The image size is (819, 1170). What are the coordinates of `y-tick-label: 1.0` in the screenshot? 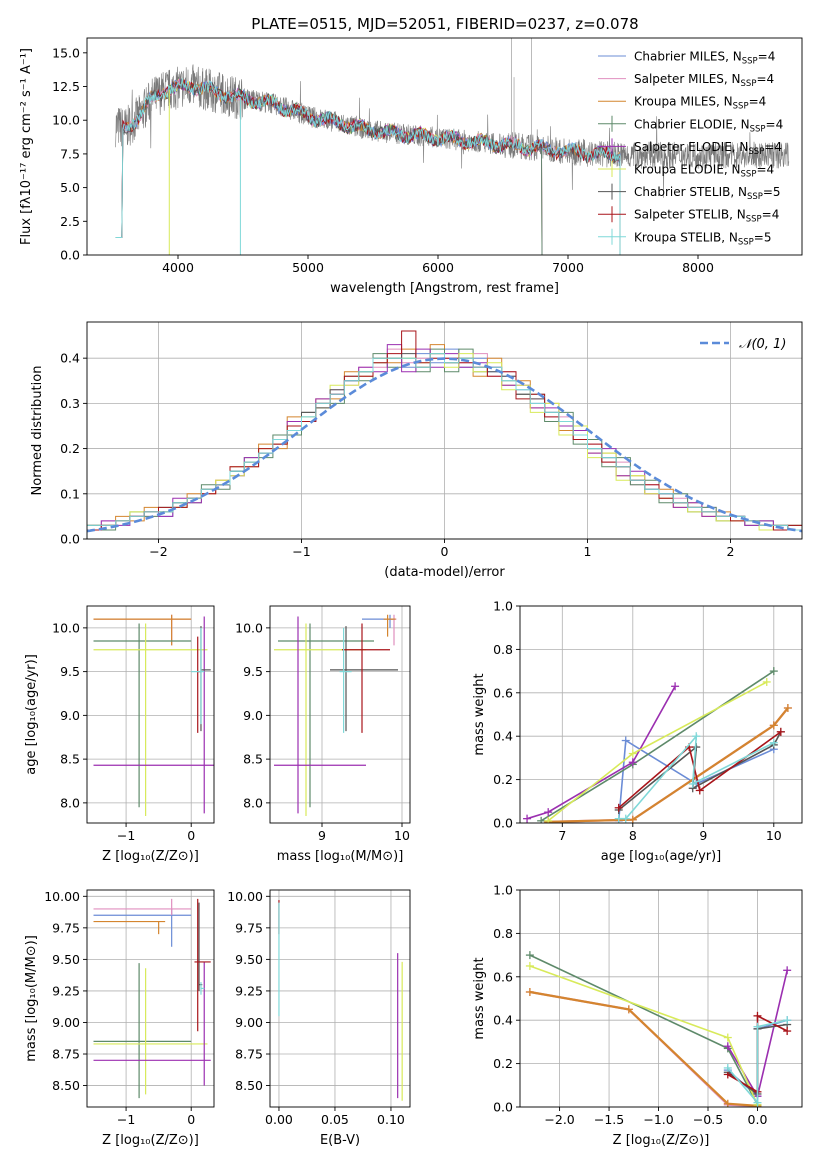 It's located at (503, 890).